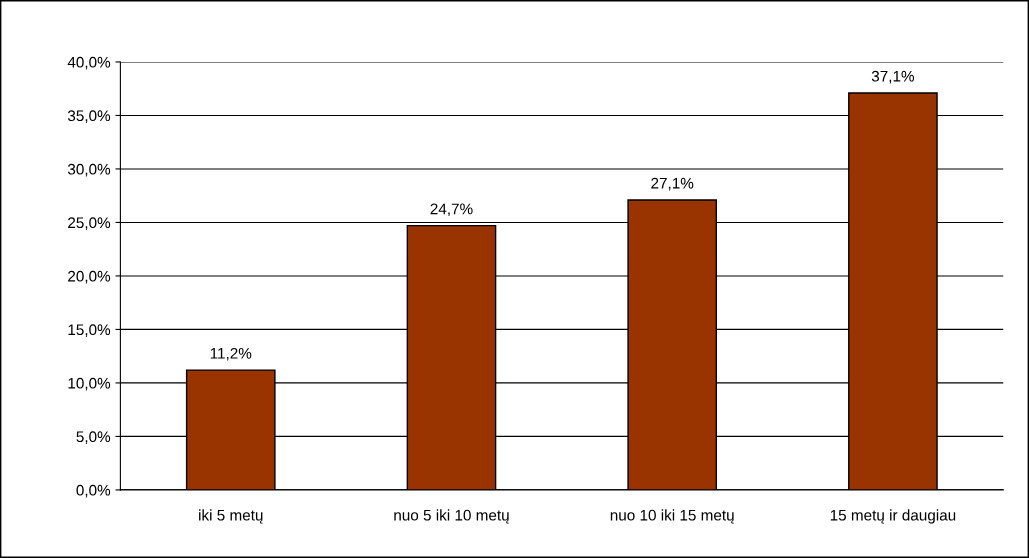  Describe the element at coordinates (93, 437) in the screenshot. I see `y-tick-label: 5,0%` at that location.